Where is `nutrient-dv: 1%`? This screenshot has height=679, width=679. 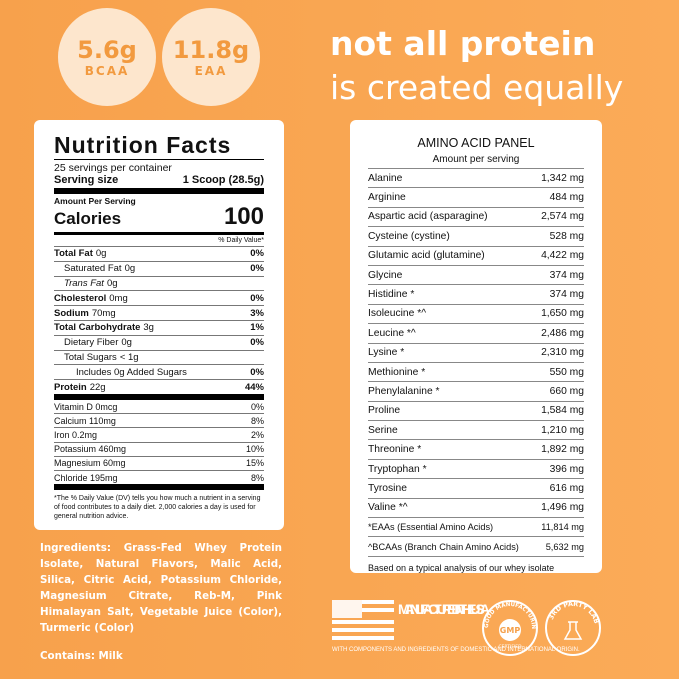 nutrient-dv: 1% is located at coordinates (257, 328).